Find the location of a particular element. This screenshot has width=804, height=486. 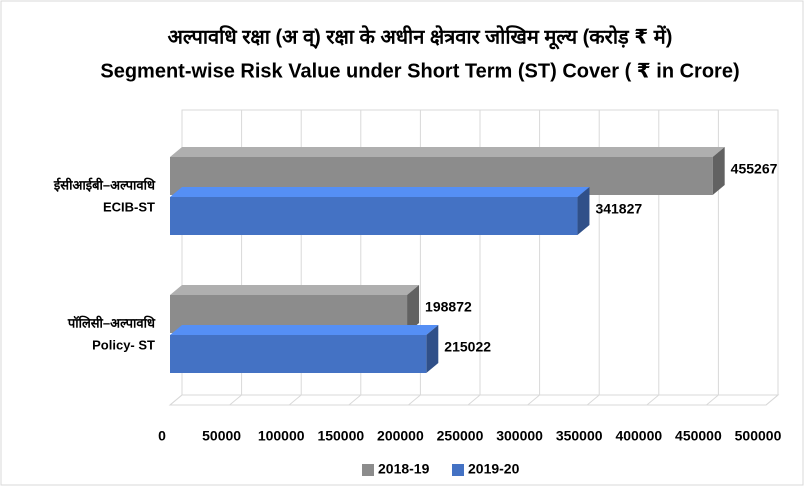

x-tick-label: 500000 is located at coordinates (758, 436).